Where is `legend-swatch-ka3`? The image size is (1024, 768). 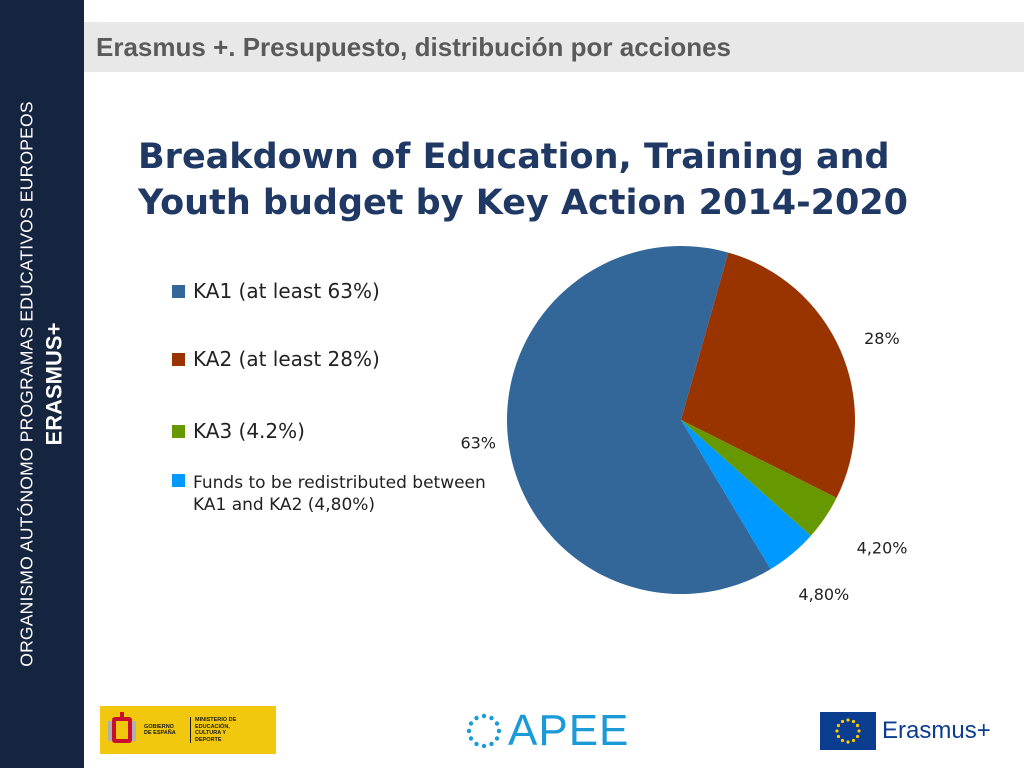 legend-swatch-ka3 is located at coordinates (178, 431).